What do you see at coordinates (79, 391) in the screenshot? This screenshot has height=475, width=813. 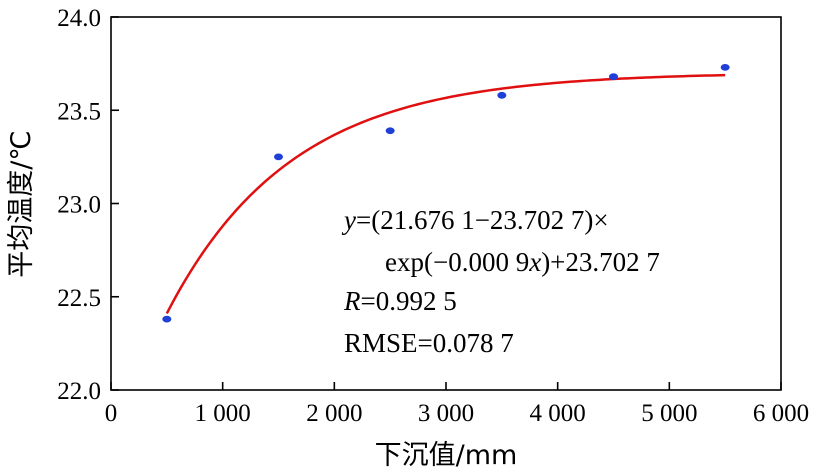 I see `y-tick-label: 22.0` at bounding box center [79, 391].